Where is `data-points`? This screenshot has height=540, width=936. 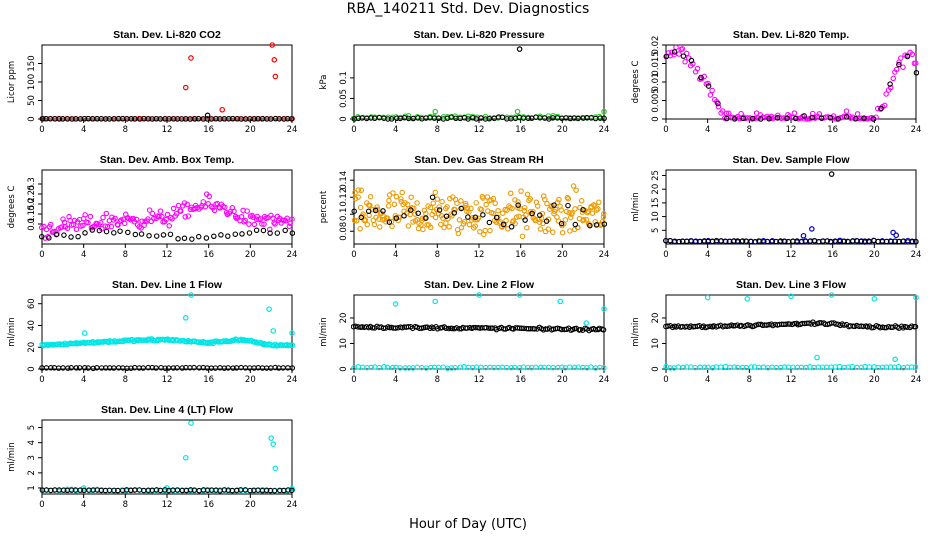
data-points is located at coordinates (479, 211).